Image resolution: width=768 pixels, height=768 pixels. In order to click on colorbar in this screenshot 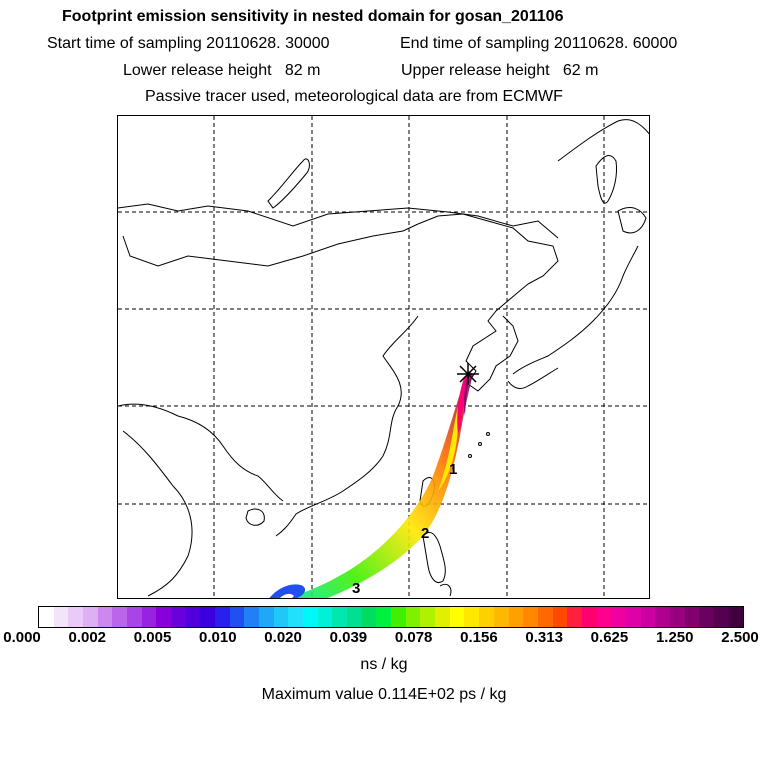, I will do `click(391, 617)`.